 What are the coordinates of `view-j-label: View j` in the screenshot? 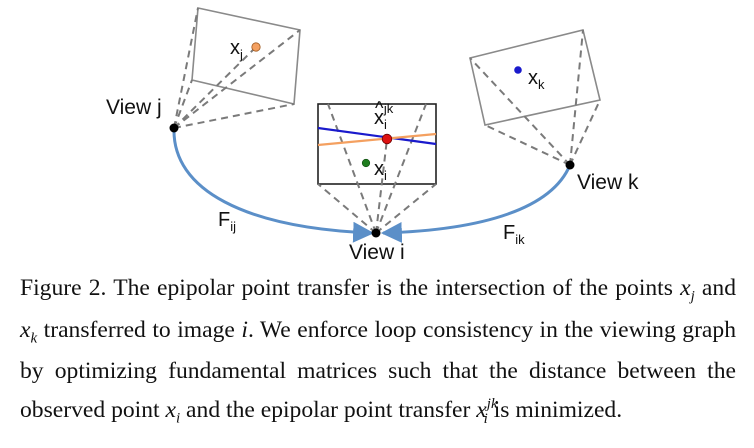 It's located at (134, 107).